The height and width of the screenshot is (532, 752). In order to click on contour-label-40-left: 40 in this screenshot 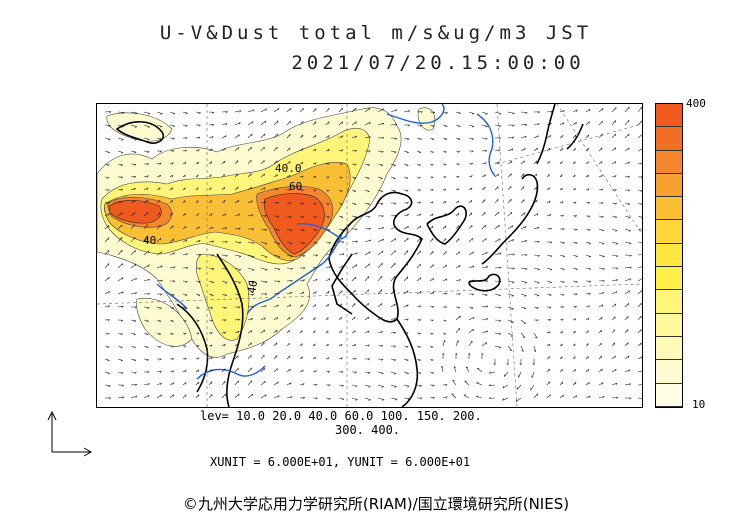, I will do `click(149, 240)`.